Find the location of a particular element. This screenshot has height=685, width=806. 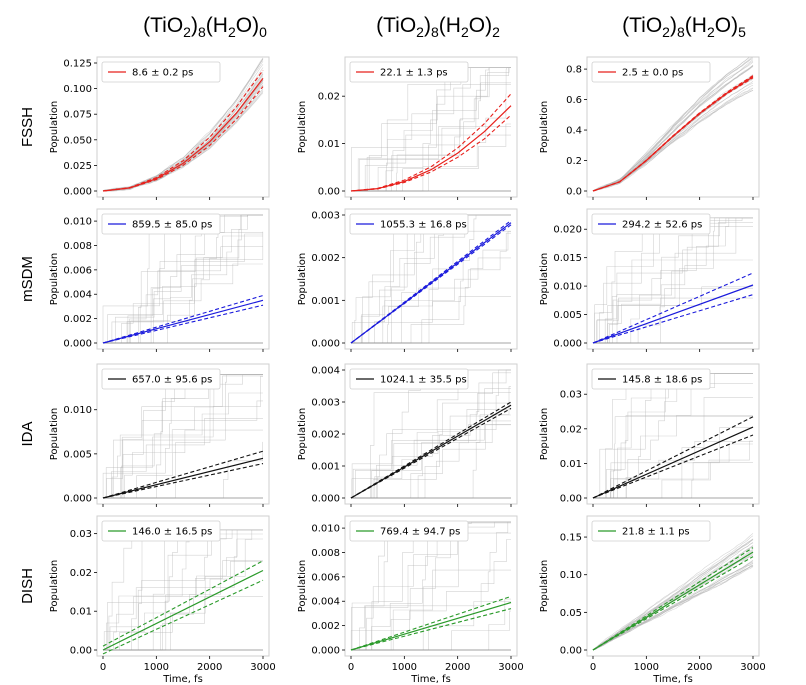

y-tick-label: 0.4 is located at coordinates (574, 131).